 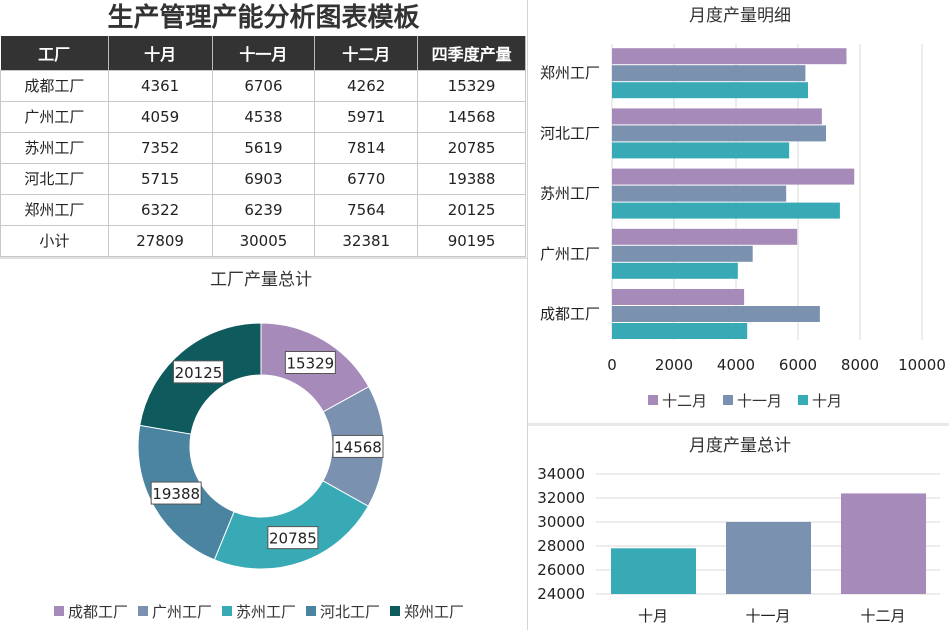 I want to click on table-cell: 20125, so click(x=471, y=209).